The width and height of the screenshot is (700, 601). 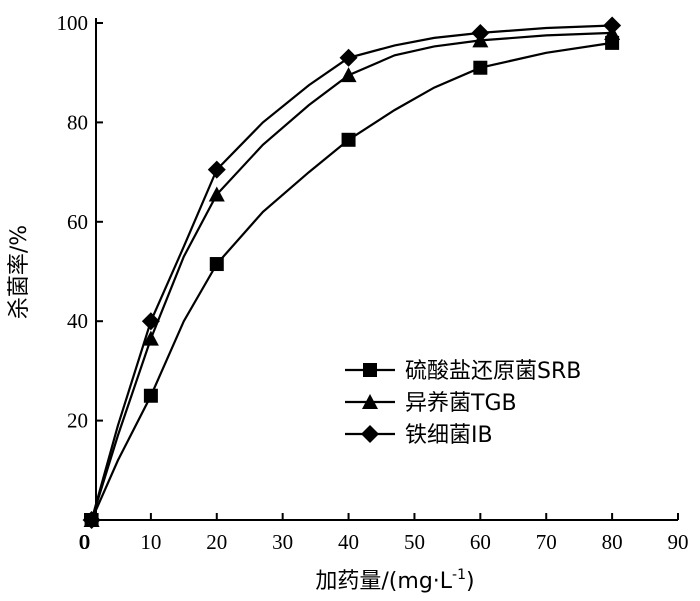 What do you see at coordinates (77, 122) in the screenshot?
I see `y-tick-label-80: 80` at bounding box center [77, 122].